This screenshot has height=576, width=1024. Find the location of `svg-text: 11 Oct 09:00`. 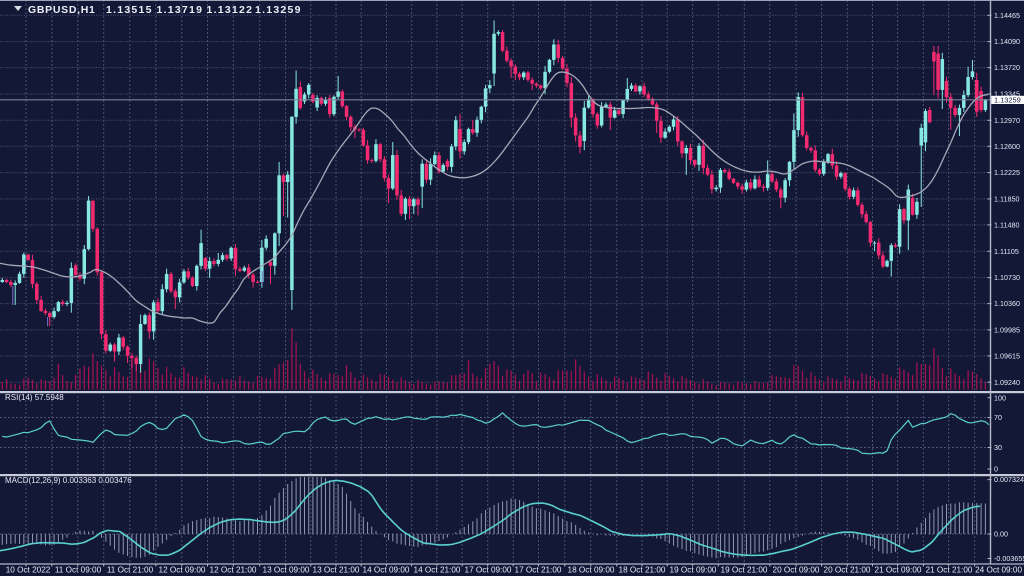

svg-text: 11 Oct 09:00 is located at coordinates (78, 570).